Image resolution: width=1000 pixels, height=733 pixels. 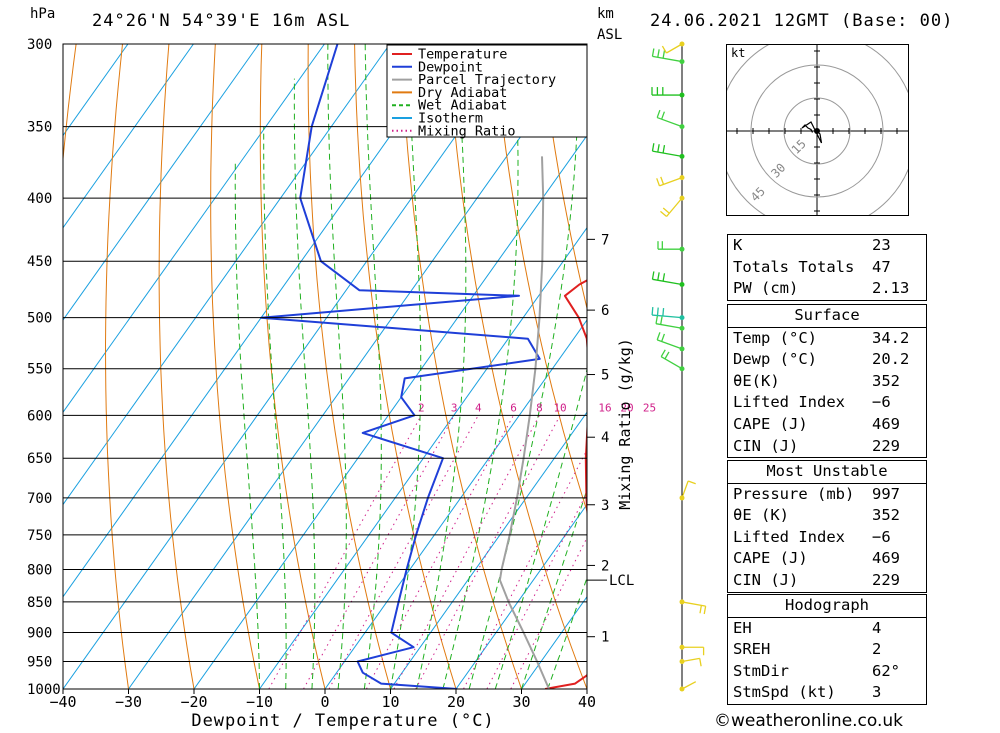 What do you see at coordinates (39, 128) in the screenshot?
I see `pressure-tick-label: 350` at bounding box center [39, 128].